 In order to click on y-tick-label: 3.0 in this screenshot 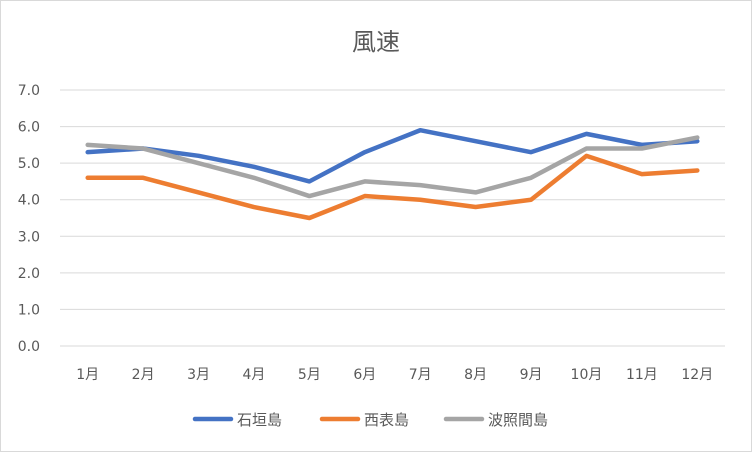, I will do `click(29, 237)`.